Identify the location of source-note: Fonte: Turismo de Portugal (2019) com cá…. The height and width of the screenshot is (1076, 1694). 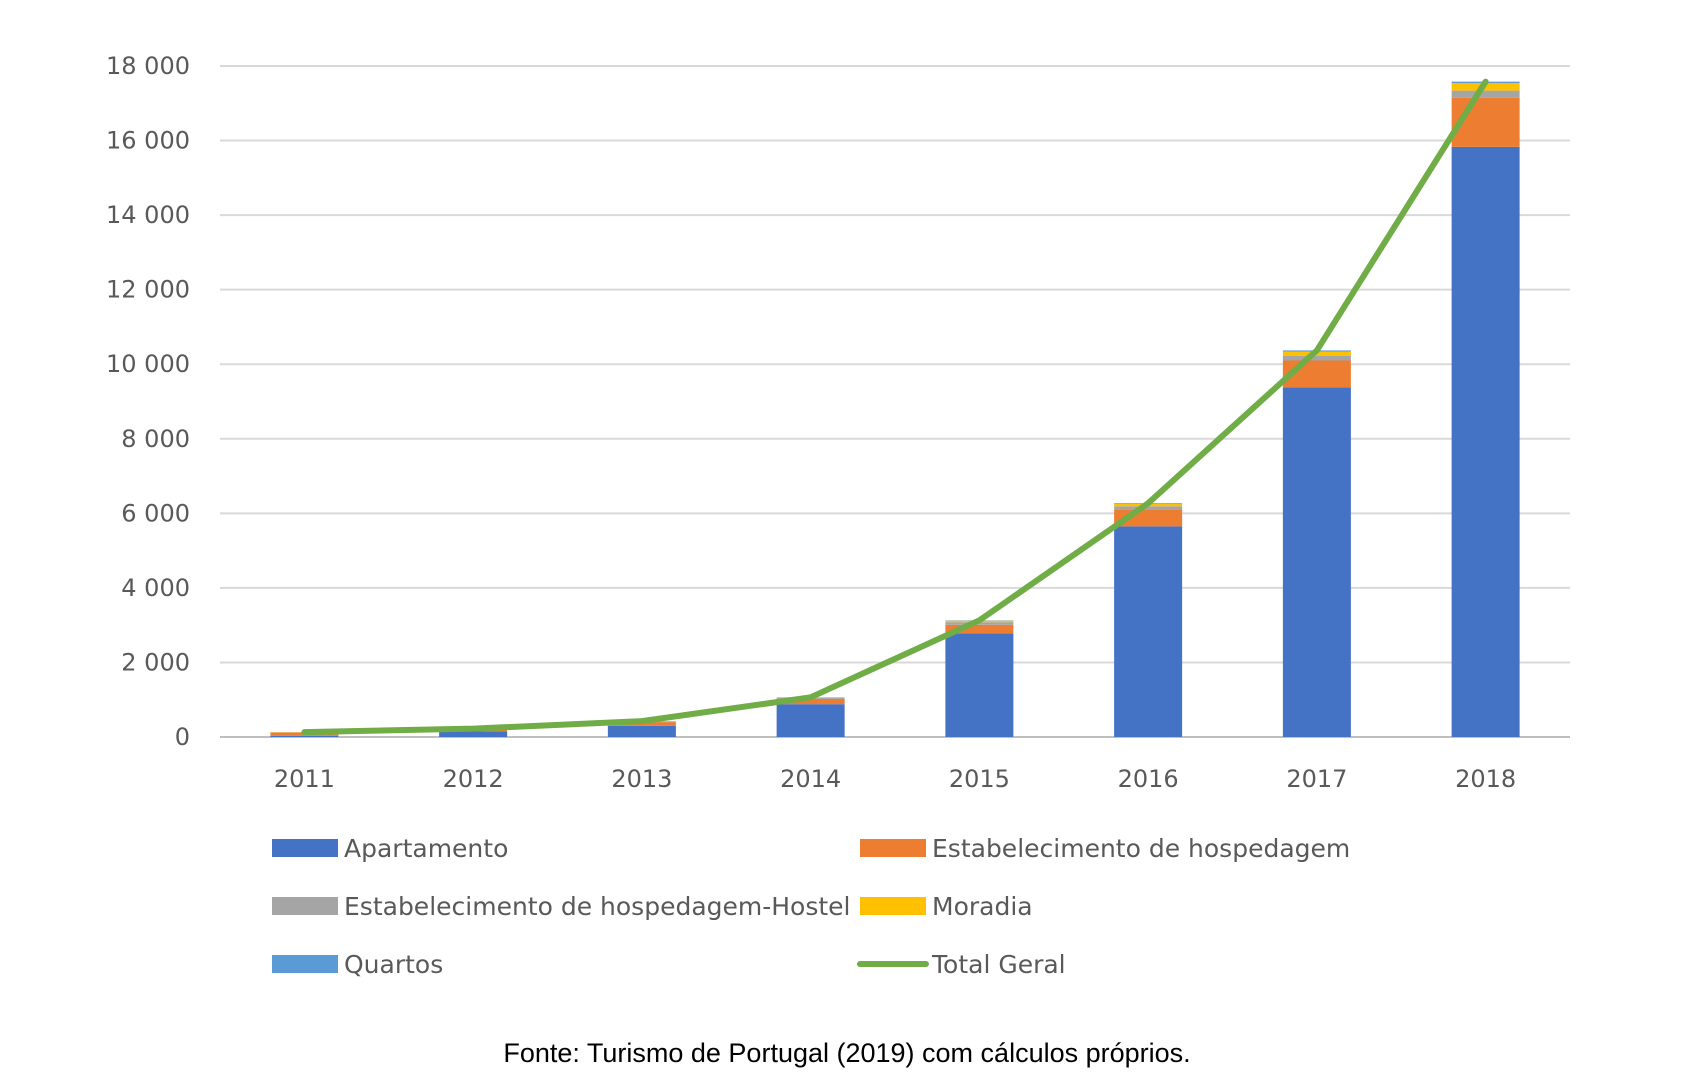
(847, 1053).